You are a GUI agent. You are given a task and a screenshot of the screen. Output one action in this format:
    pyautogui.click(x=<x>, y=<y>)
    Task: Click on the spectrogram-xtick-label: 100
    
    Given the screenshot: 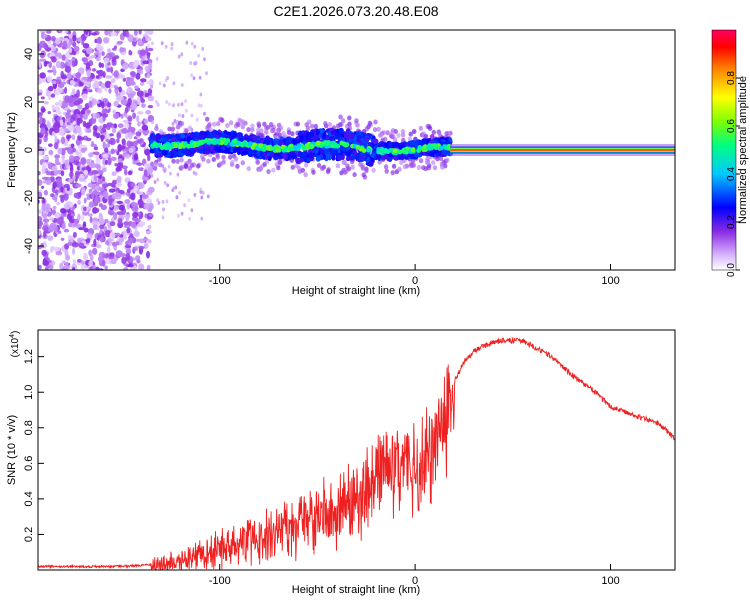 What is the action you would take?
    pyautogui.click(x=610, y=281)
    